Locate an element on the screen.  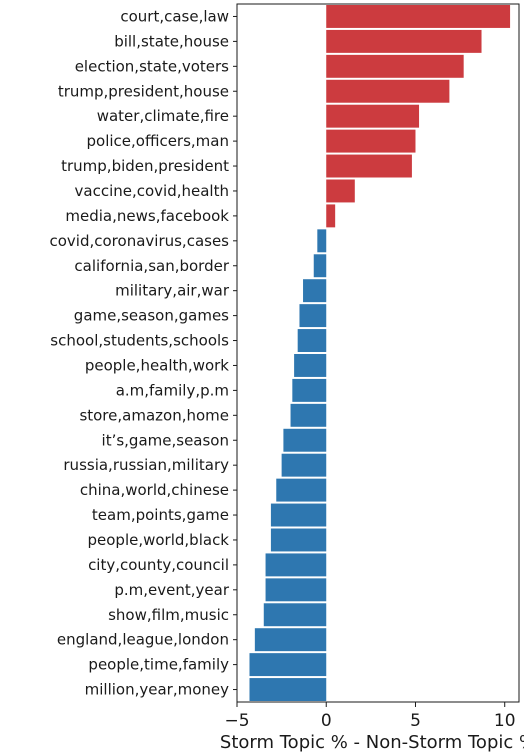
category-label: police,officers,man is located at coordinates (158, 141).